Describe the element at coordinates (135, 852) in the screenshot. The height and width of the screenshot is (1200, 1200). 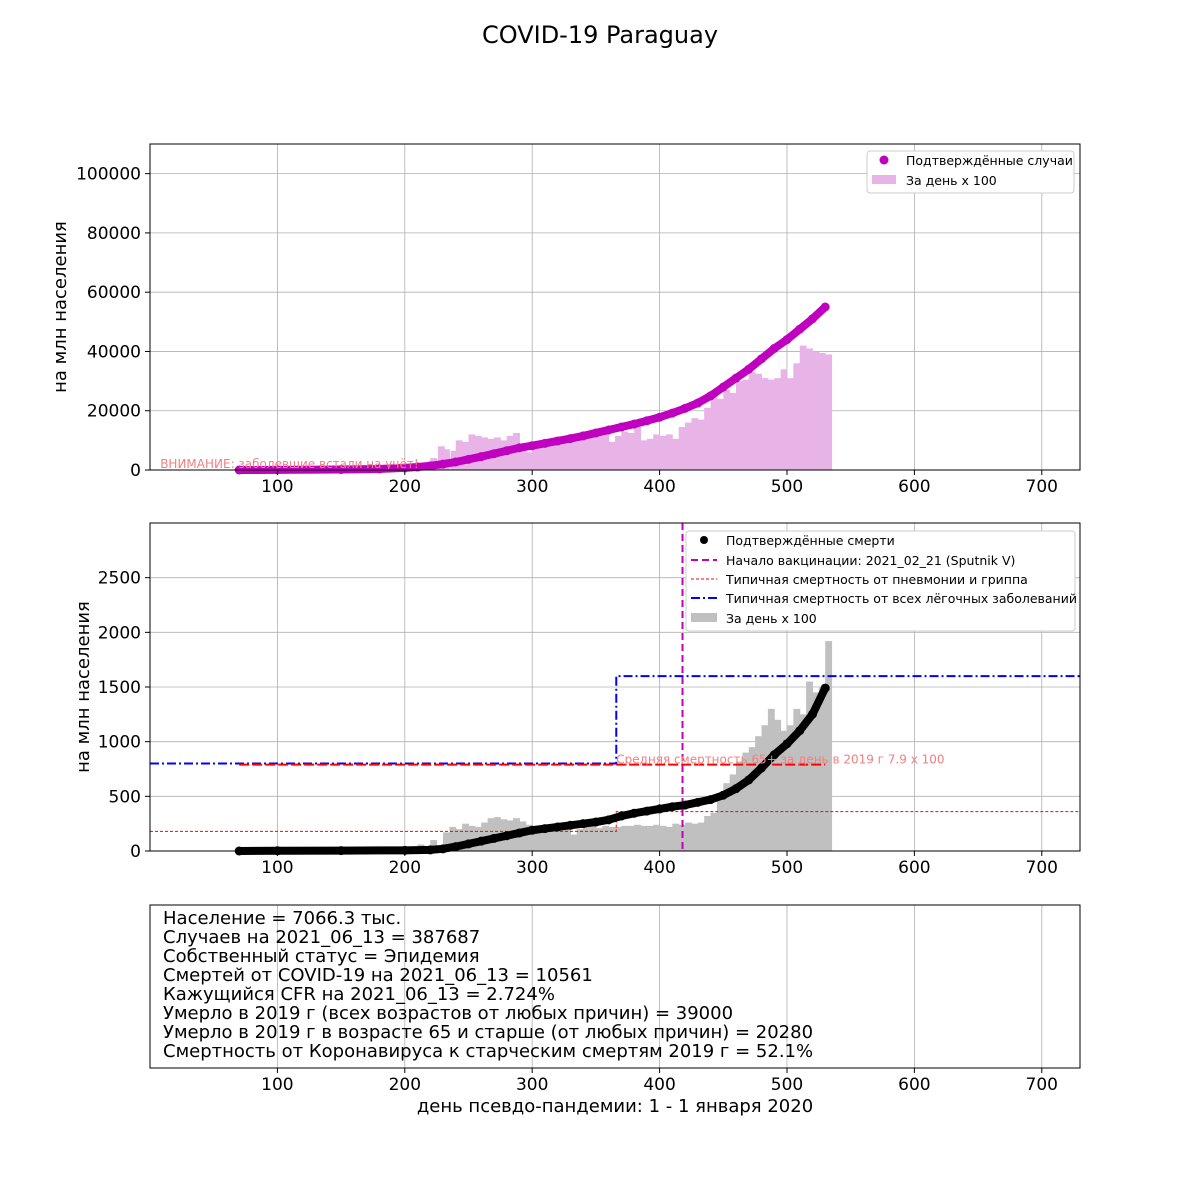
I see `y-tick-label: 0` at that location.